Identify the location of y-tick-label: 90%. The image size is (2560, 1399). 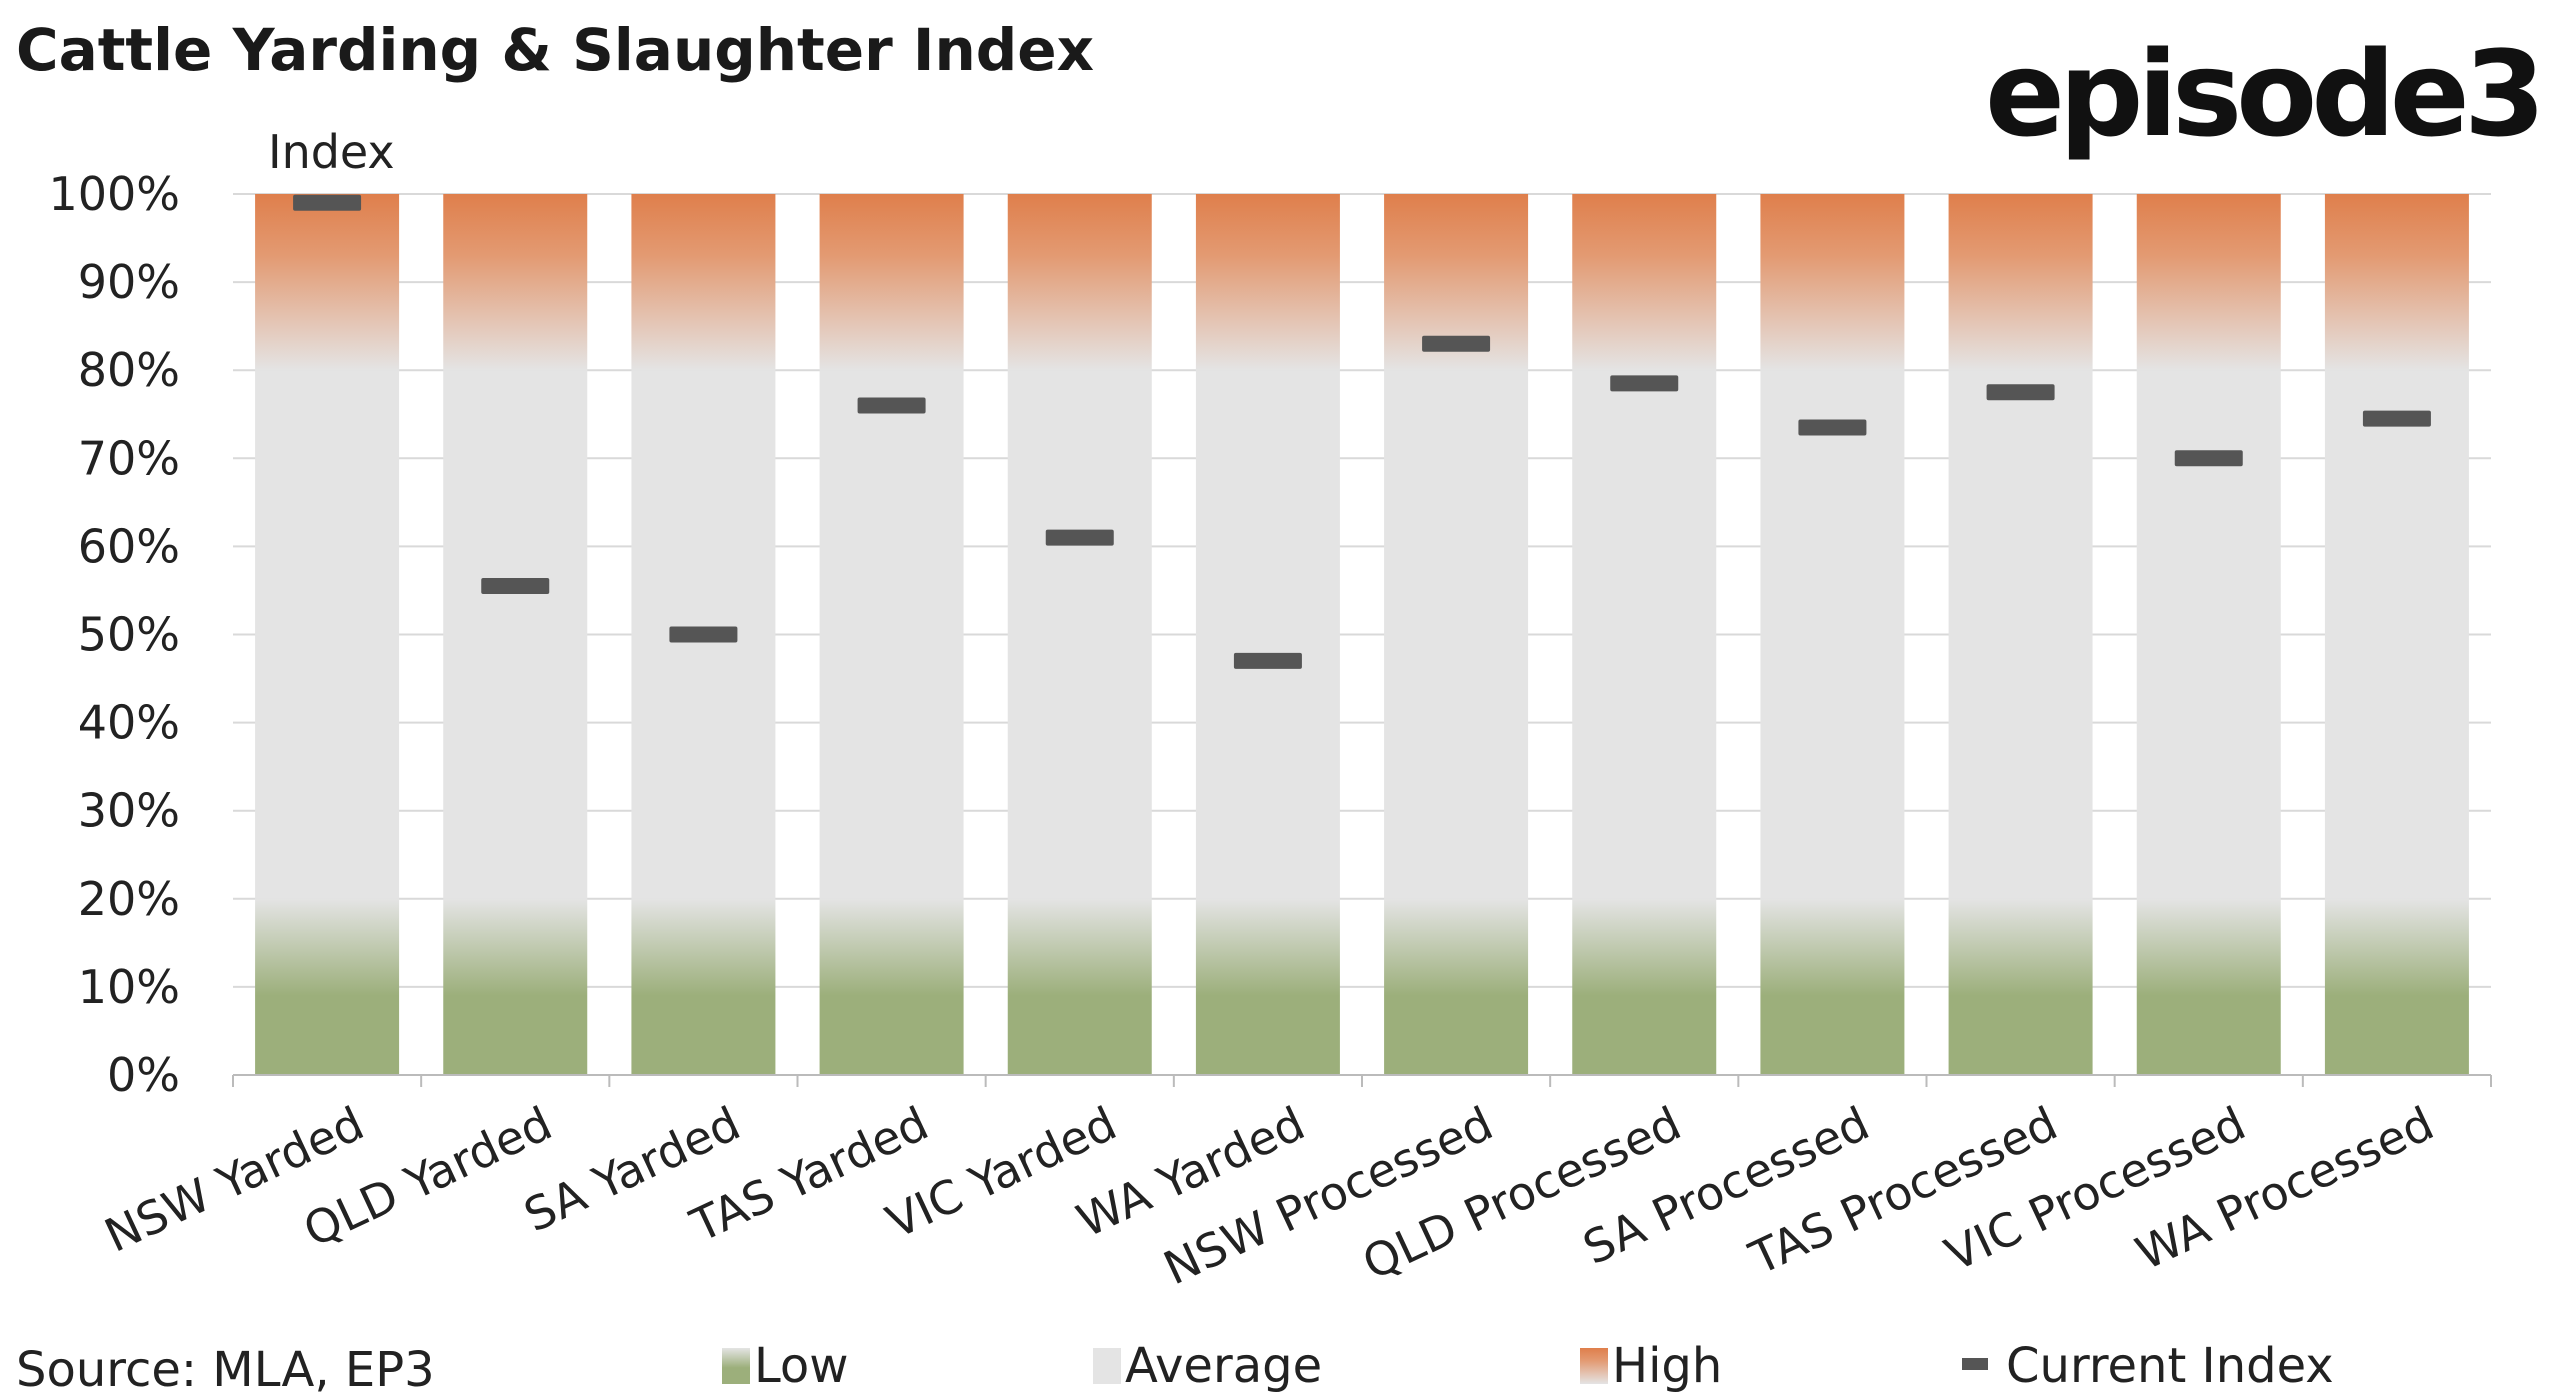
(129, 282).